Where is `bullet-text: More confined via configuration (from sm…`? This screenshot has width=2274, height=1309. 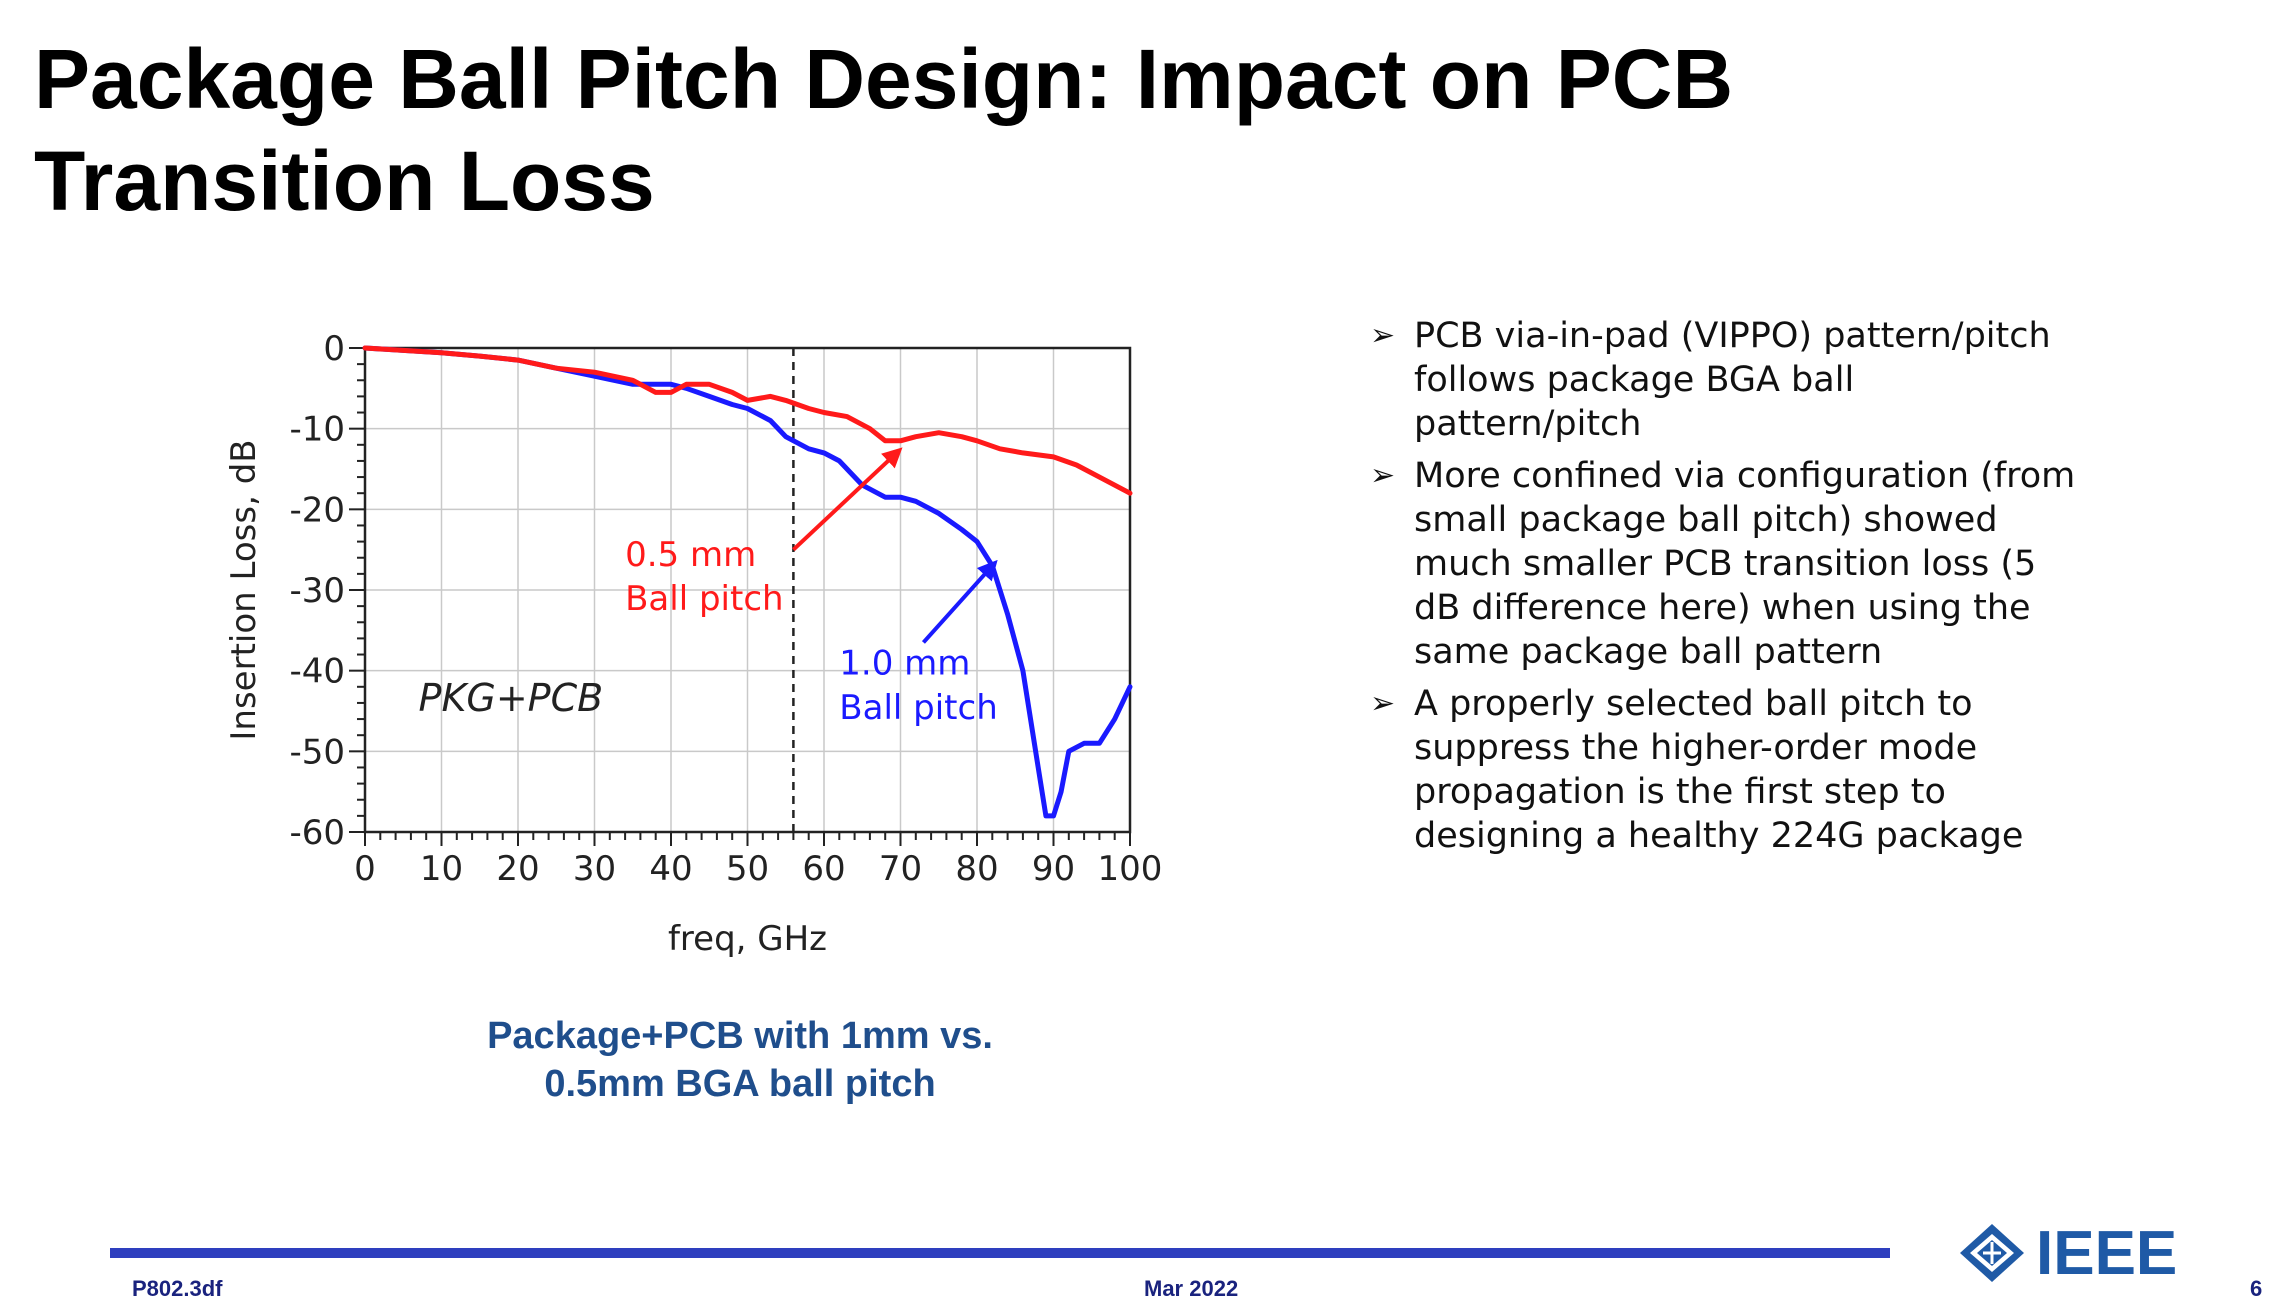 bullet-text: More confined via configuration (from sm… is located at coordinates (1745, 564).